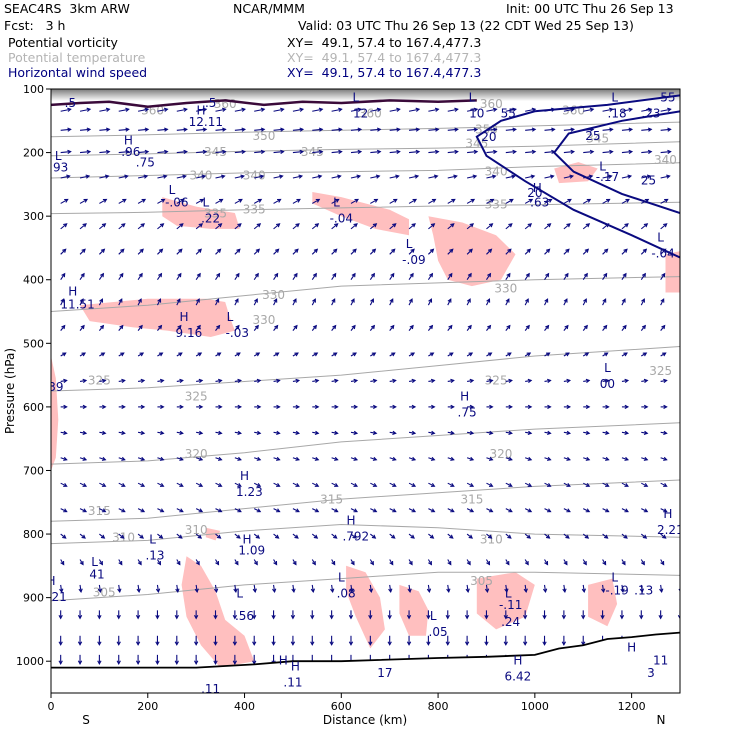  Describe the element at coordinates (508, 114) in the screenshot. I see `wind-speed-label: 55` at that location.